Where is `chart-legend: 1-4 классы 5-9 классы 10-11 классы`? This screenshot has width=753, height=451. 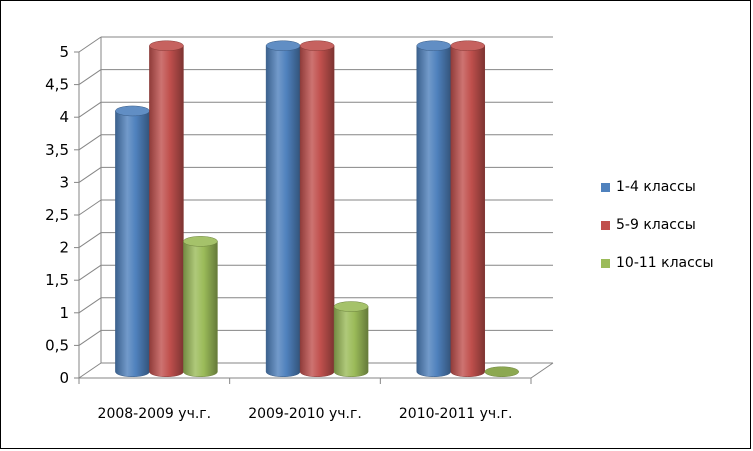 chart-legend: 1-4 классы 5-9 классы 10-11 классы is located at coordinates (657, 234).